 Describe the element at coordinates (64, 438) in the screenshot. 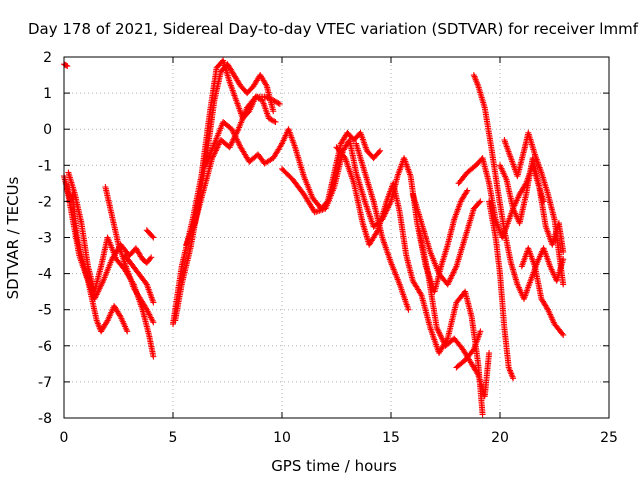

I see `x-tick-label: 0` at that location.